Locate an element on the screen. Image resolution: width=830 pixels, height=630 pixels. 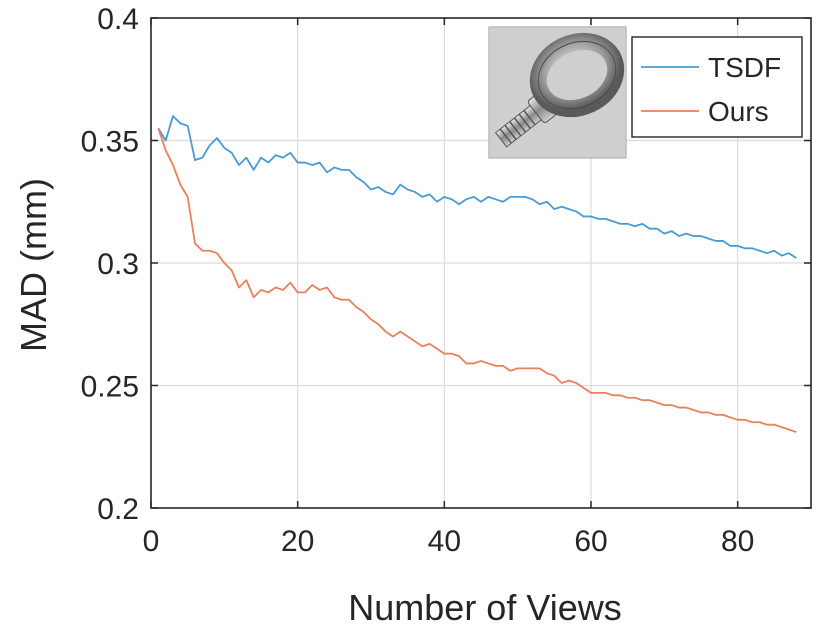
legend: TSDF Ours is located at coordinates (717, 87).